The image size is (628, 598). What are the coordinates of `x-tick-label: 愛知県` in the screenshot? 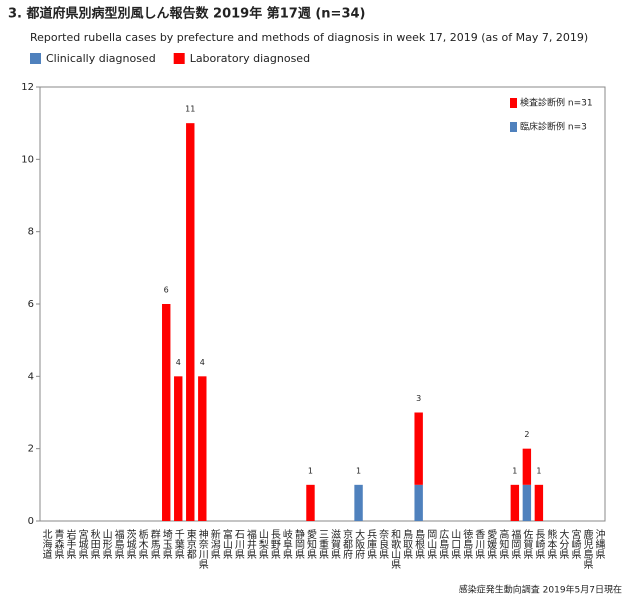 It's located at (310, 544).